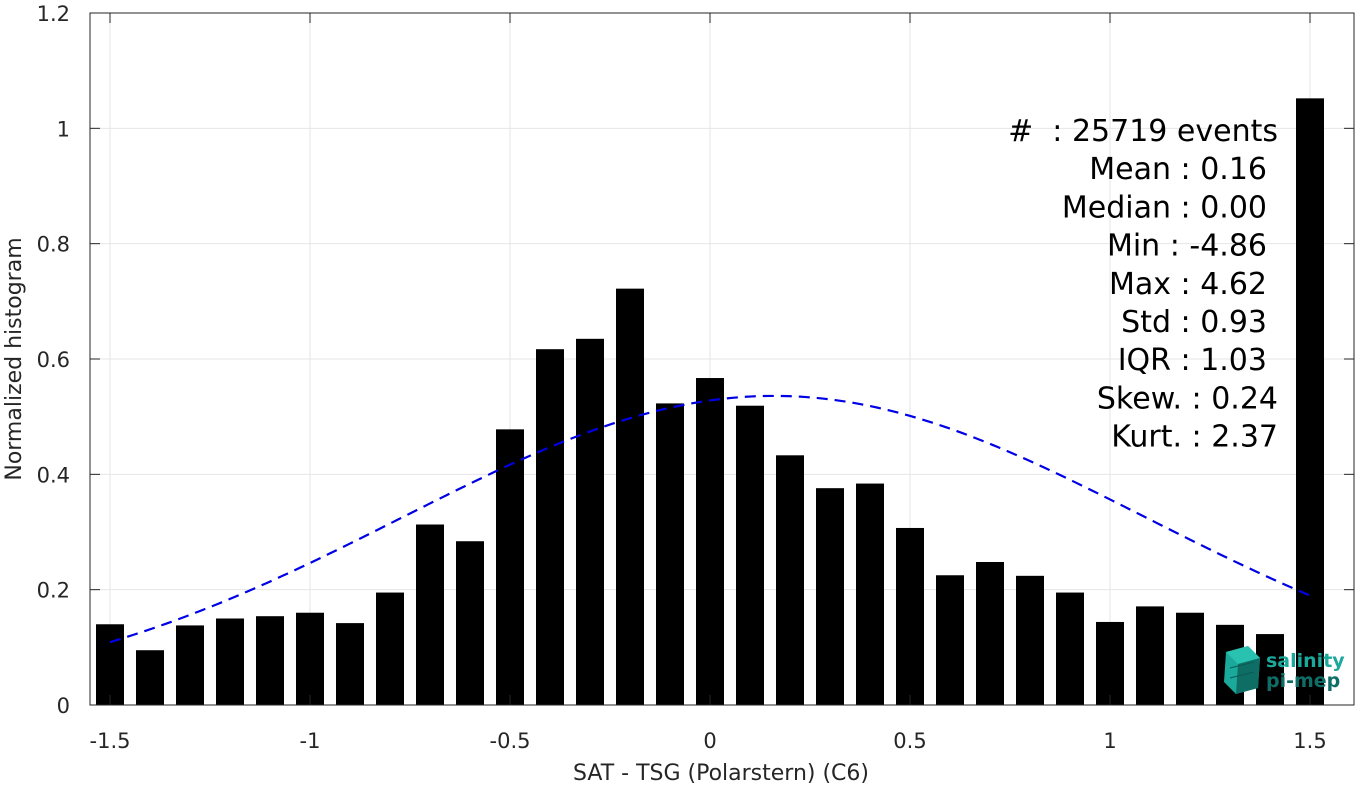 The width and height of the screenshot is (1367, 785). Describe the element at coordinates (1194, 437) in the screenshot. I see `stats-line-8: Kurt. : 2.37` at that location.